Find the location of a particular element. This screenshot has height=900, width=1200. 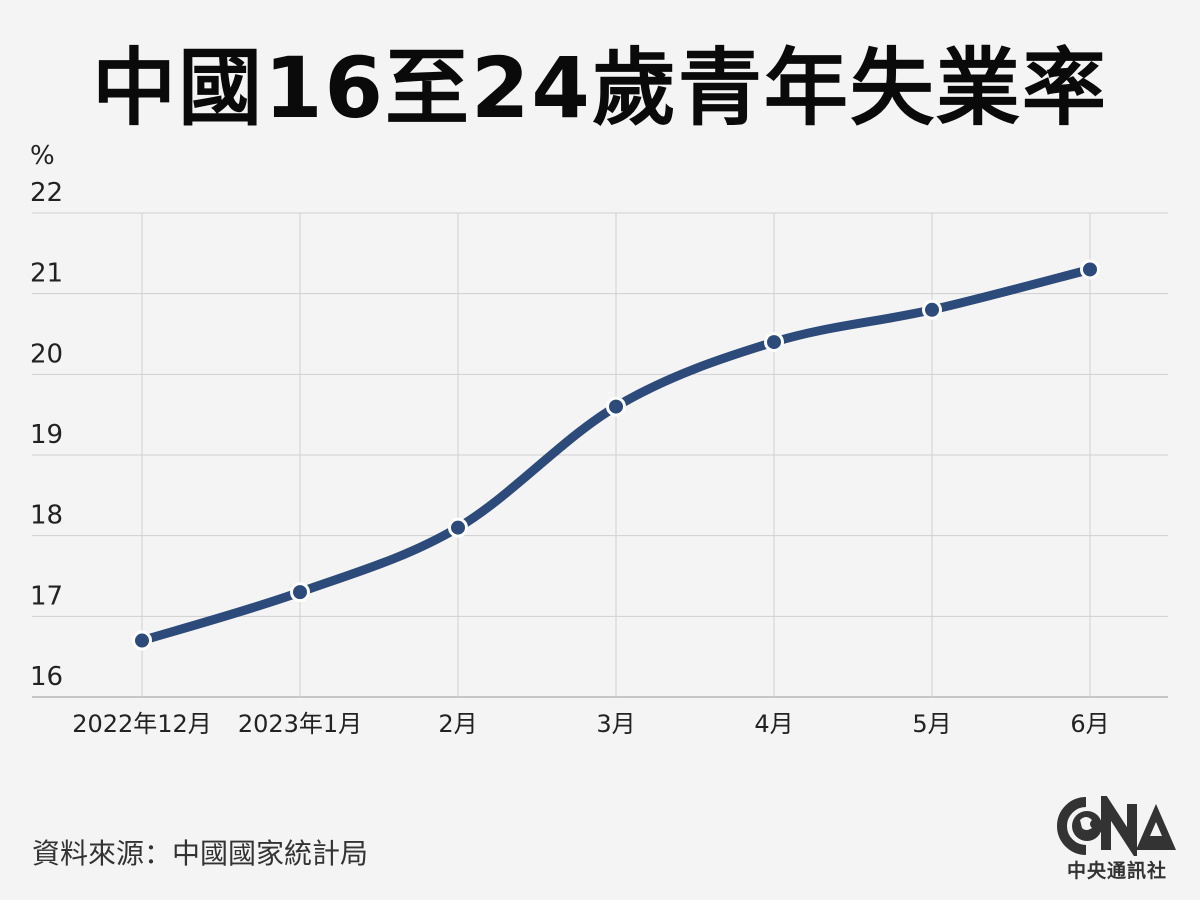

source-note: 資料來源：中國國家統計局 is located at coordinates (200, 853).